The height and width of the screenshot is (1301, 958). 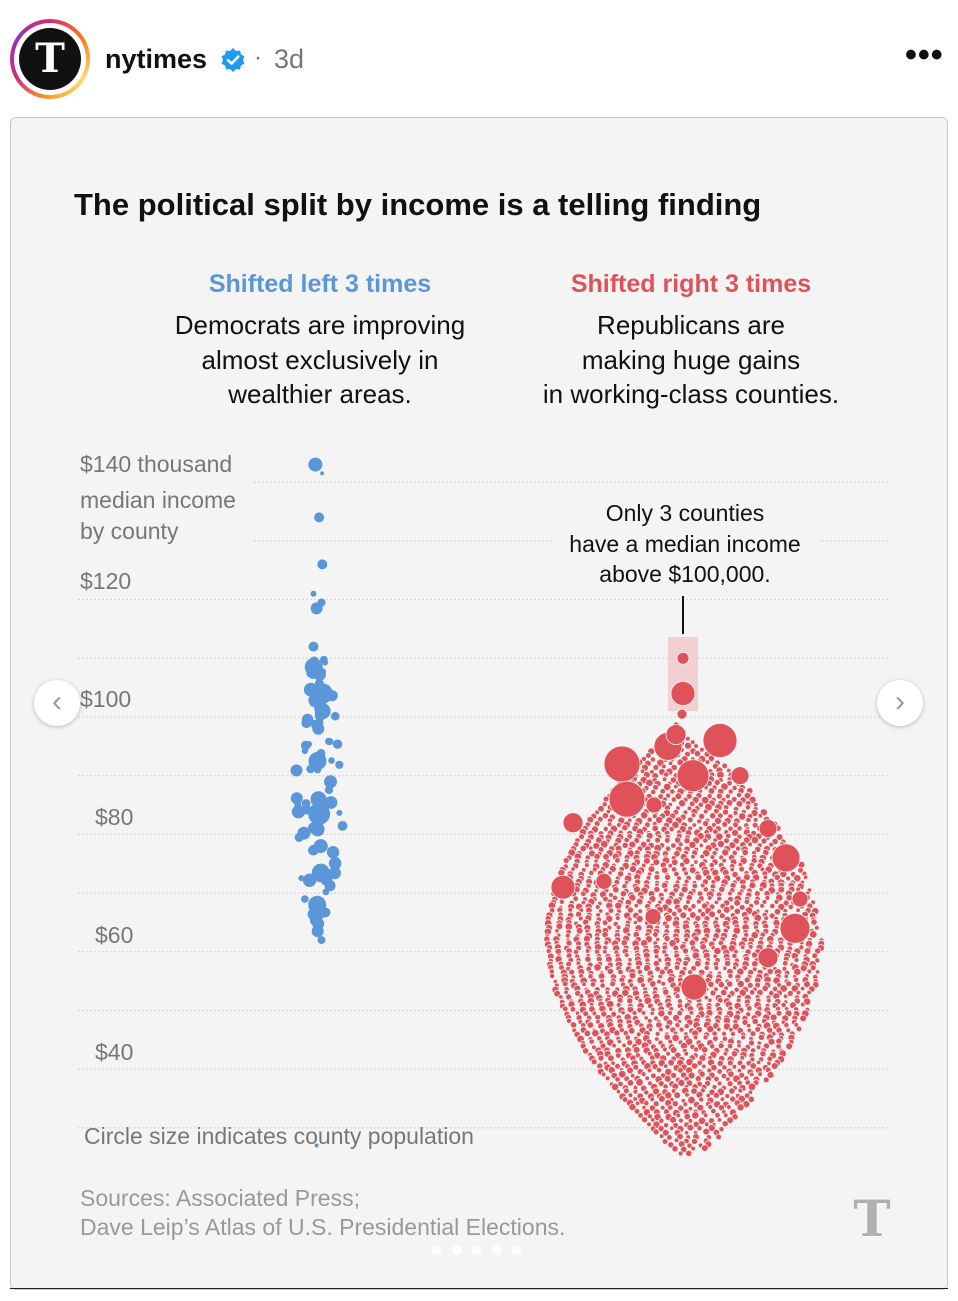 I want to click on carousel-prev-button: ‹, so click(x=57, y=703).